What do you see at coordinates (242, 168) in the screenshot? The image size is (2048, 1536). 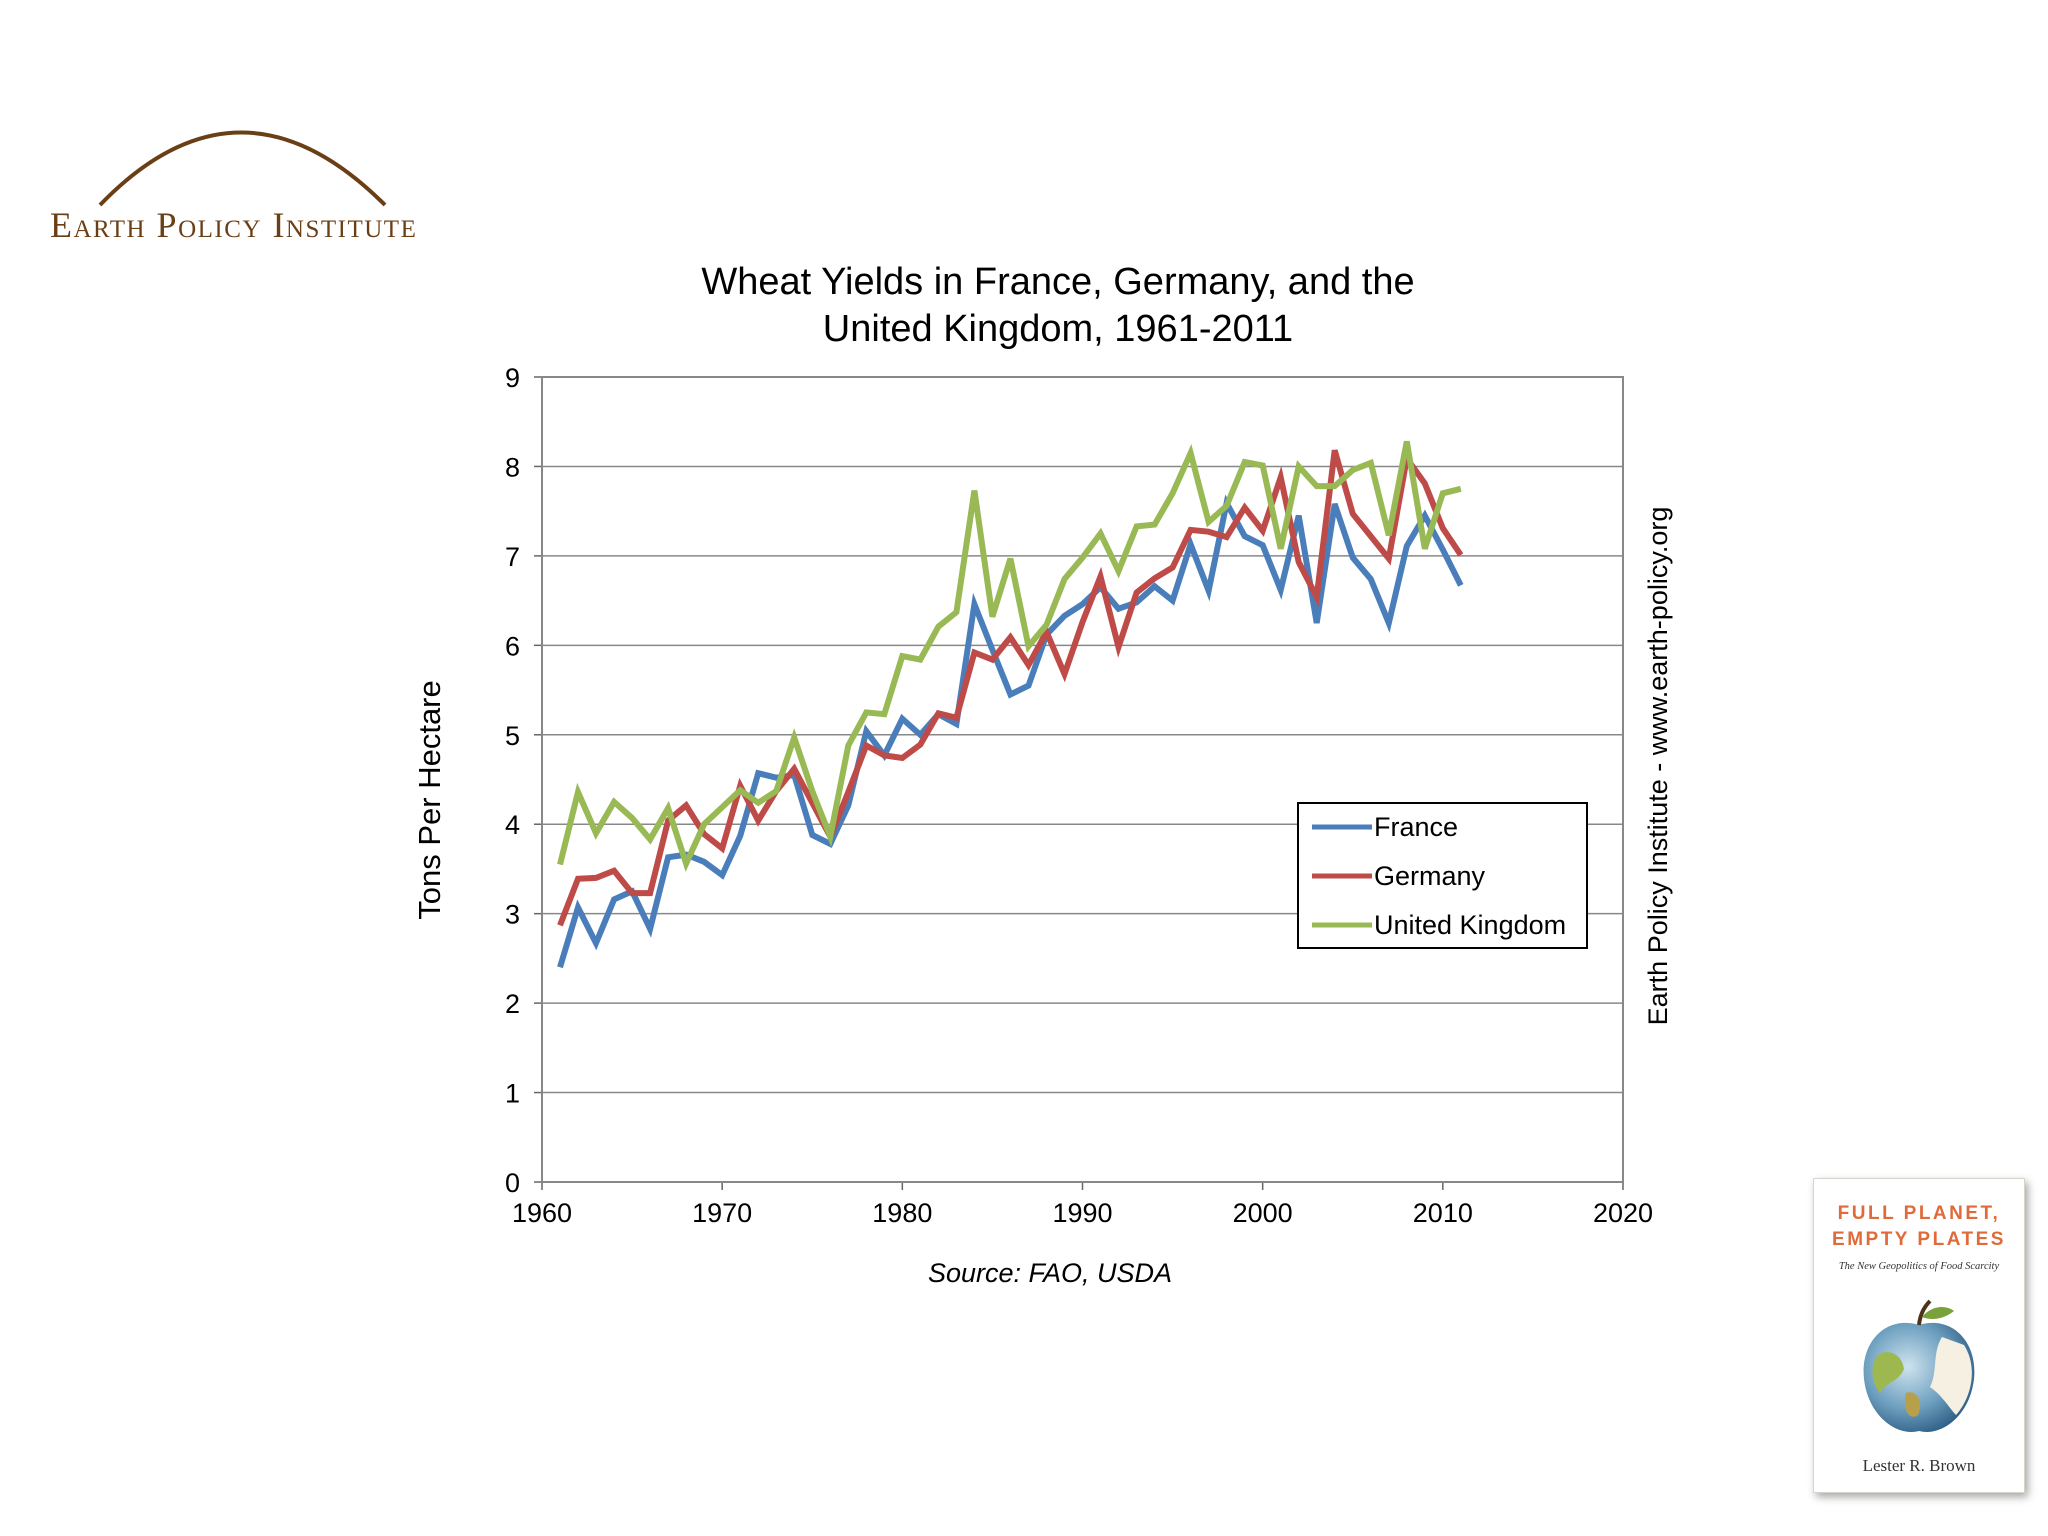 I see `logo-arch-icon` at bounding box center [242, 168].